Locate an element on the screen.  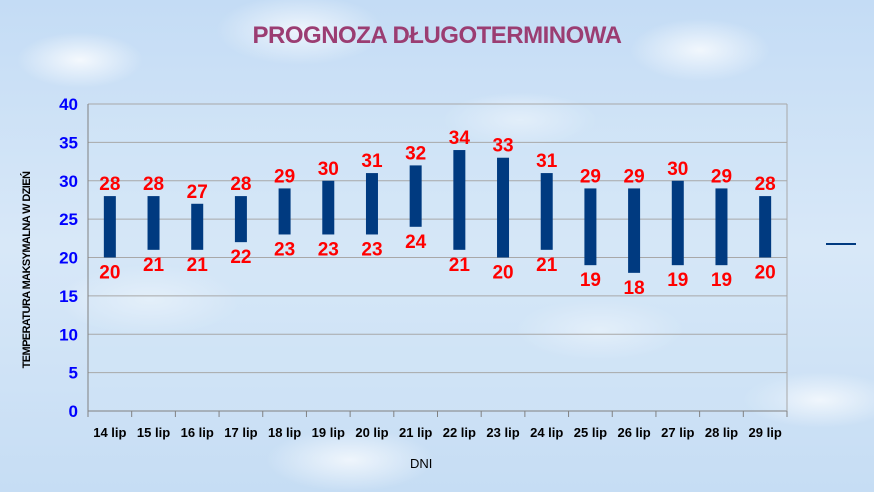
y-tick-label: 30 is located at coordinates (68, 181).